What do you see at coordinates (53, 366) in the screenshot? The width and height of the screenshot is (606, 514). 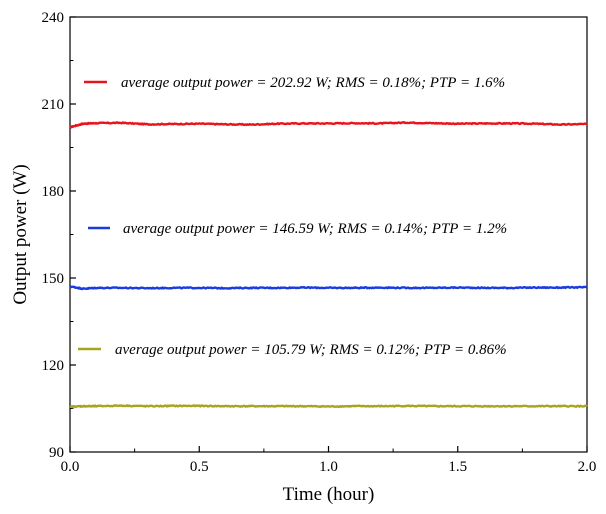 I see `y-tick-label: 120` at bounding box center [53, 366].